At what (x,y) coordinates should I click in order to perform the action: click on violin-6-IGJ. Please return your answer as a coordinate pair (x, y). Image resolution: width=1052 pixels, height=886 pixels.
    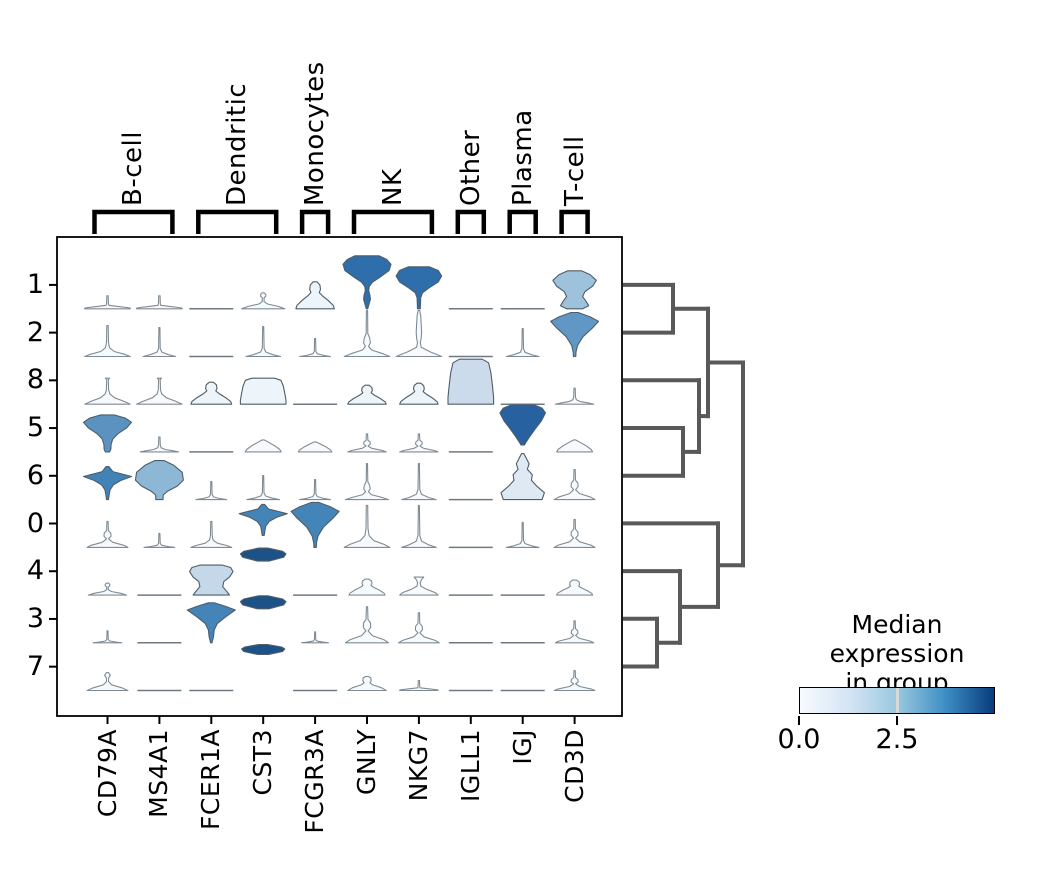
    Looking at the image, I should click on (522, 477).